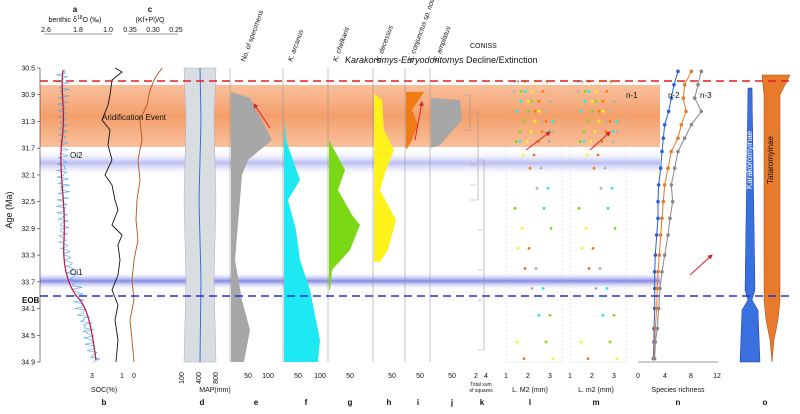 The image size is (800, 414). I want to click on richness-arrow, so click(701, 265).